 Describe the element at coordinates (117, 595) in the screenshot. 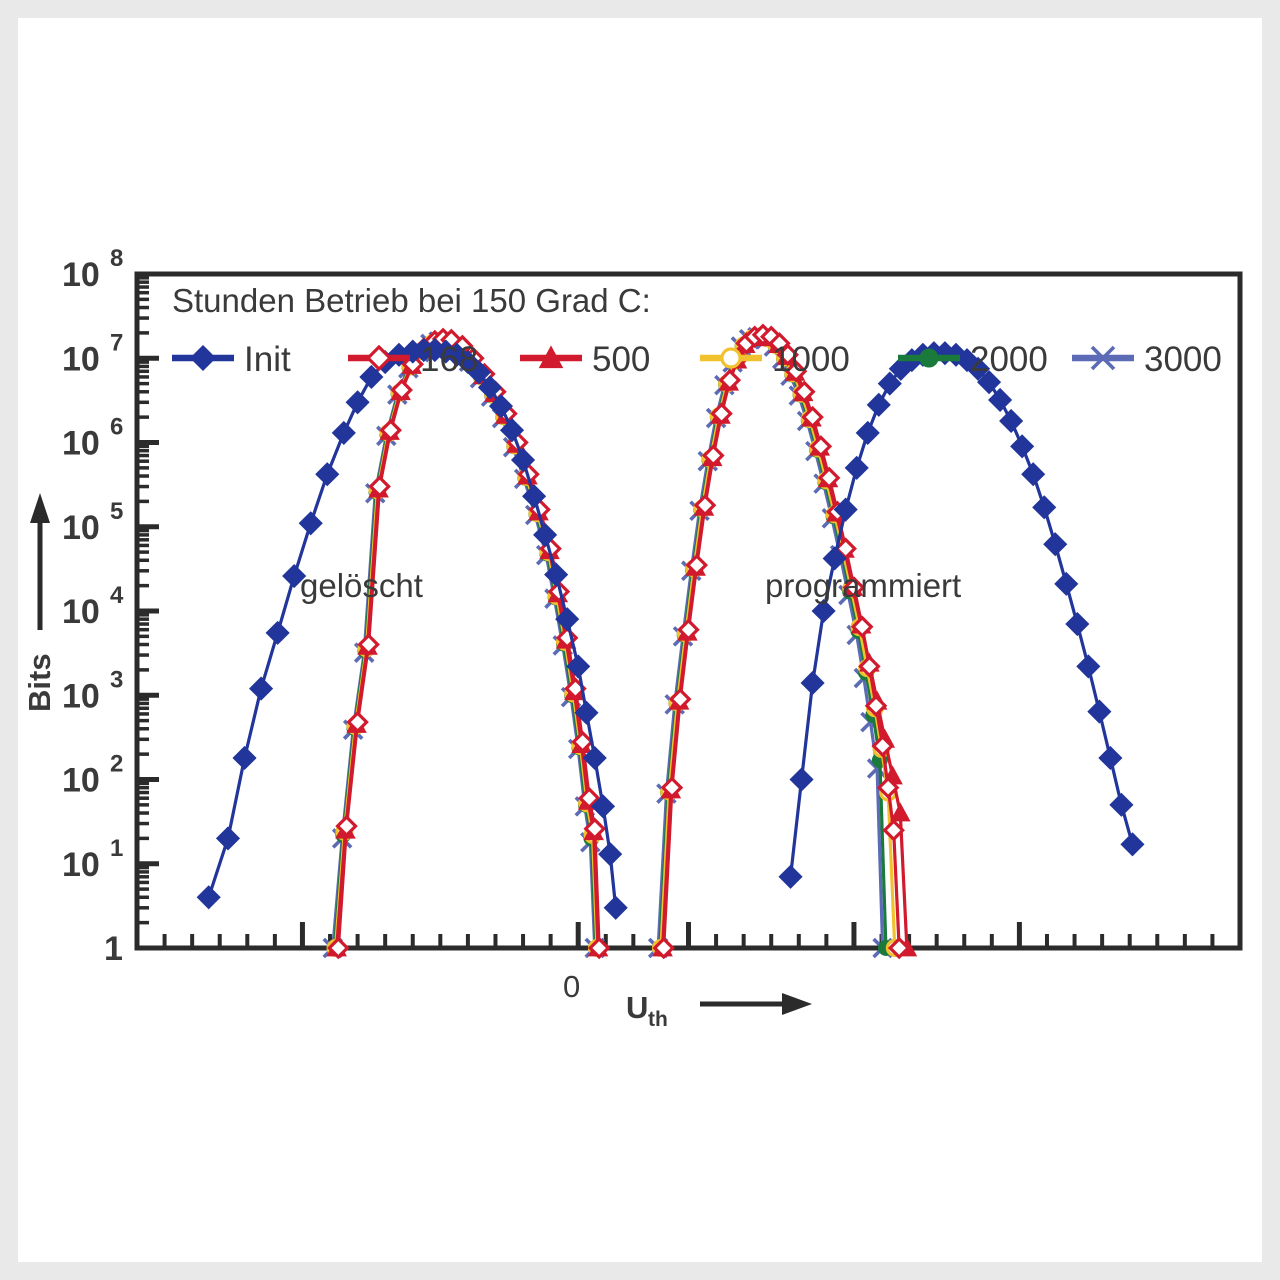

I see `y-tick-exponent: 4` at that location.